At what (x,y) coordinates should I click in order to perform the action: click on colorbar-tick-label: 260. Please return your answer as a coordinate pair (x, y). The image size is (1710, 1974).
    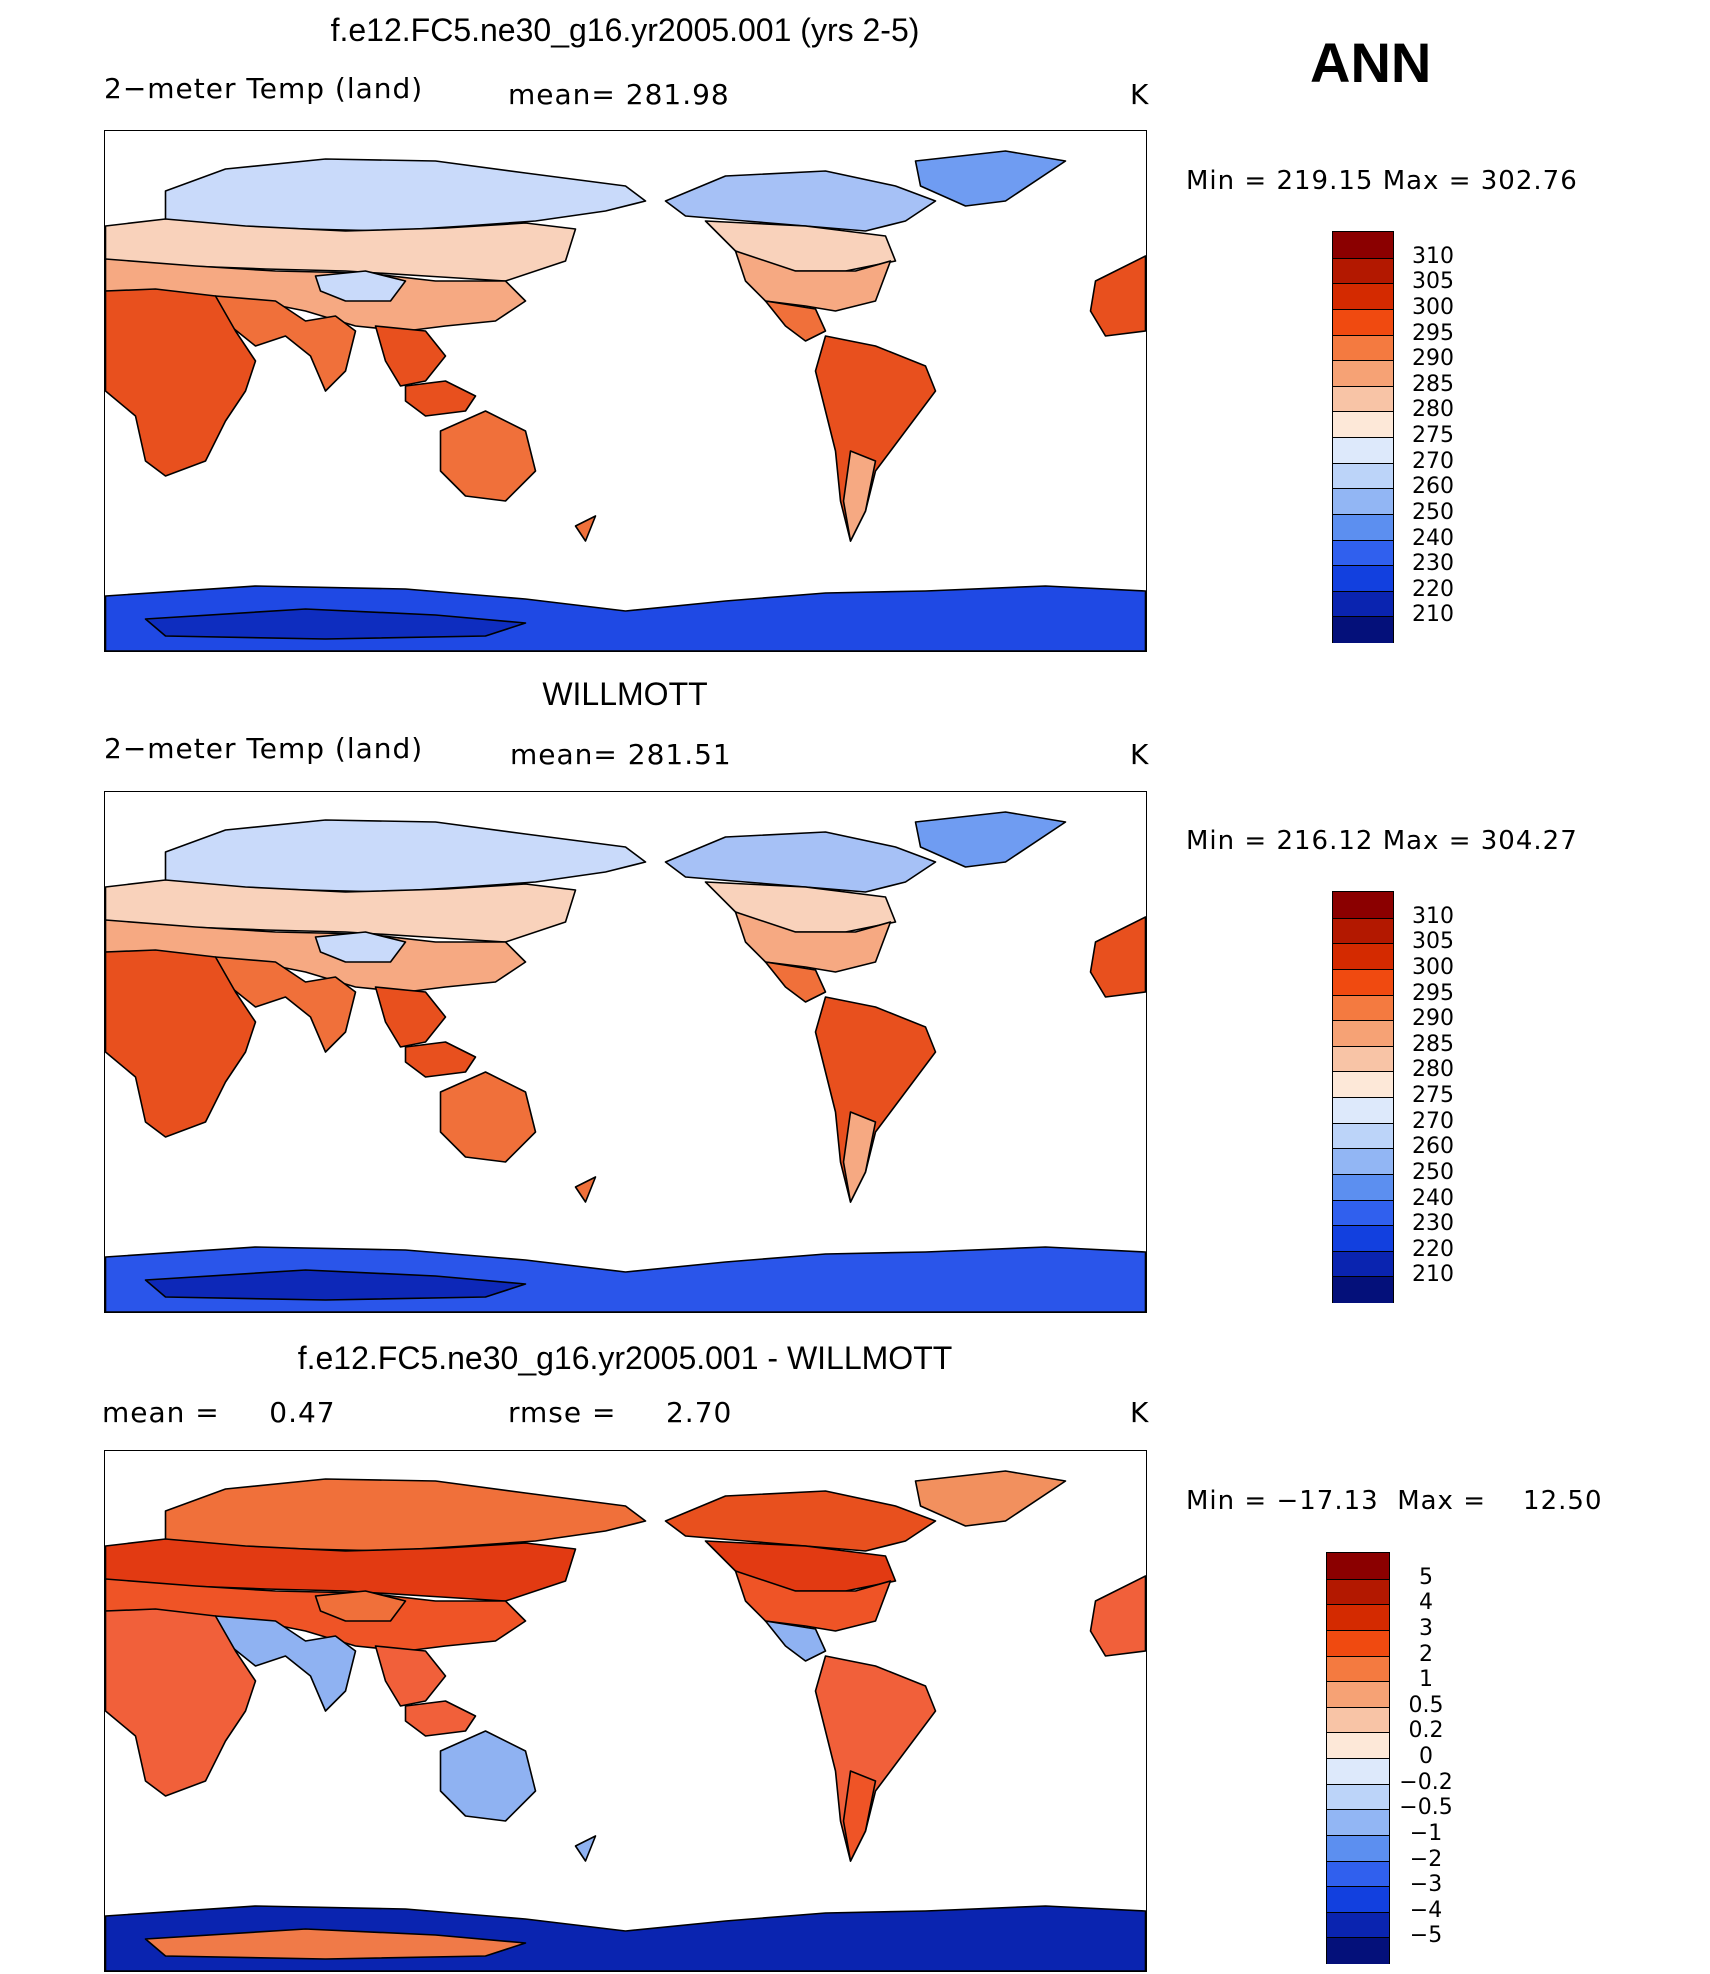
    Looking at the image, I should click on (1433, 487).